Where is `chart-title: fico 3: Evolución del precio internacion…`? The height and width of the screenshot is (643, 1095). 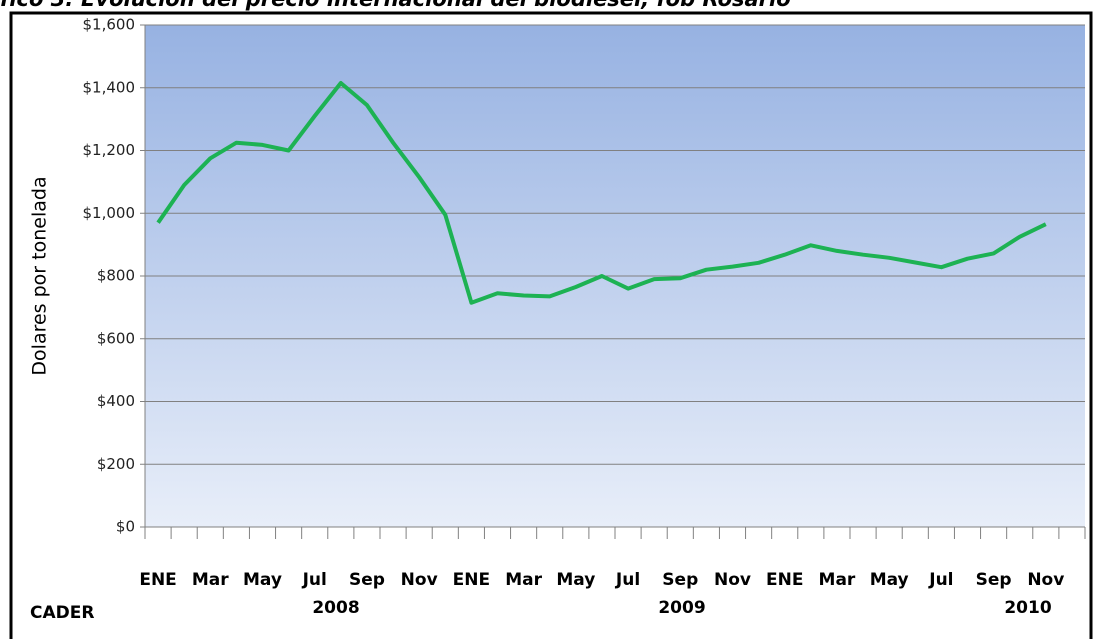
chart-title: fico 3: Evolución del precio internacion… is located at coordinates (395, 5).